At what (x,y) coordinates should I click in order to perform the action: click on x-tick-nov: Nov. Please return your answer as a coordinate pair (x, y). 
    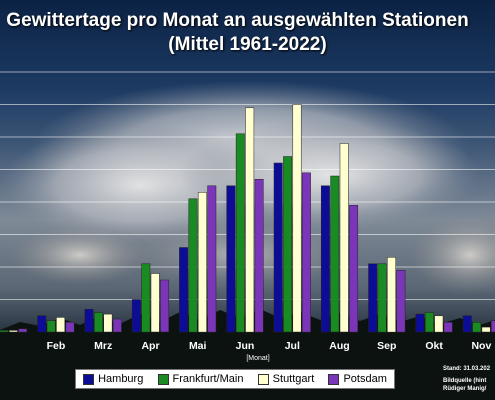
    Looking at the image, I should click on (481, 346).